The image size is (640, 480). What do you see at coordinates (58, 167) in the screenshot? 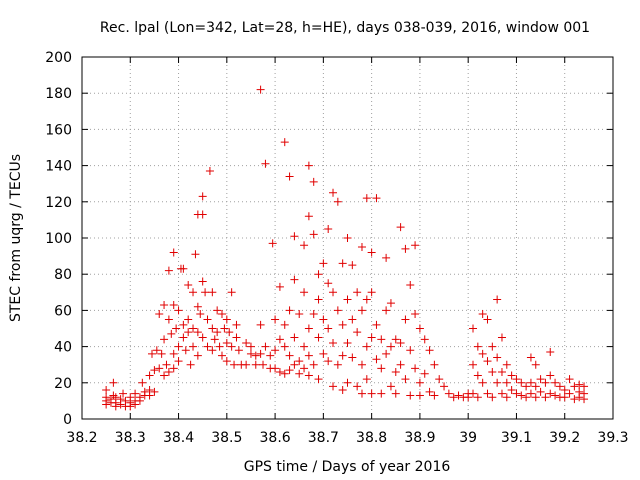
I see `y-tick-label: 140` at bounding box center [58, 167].